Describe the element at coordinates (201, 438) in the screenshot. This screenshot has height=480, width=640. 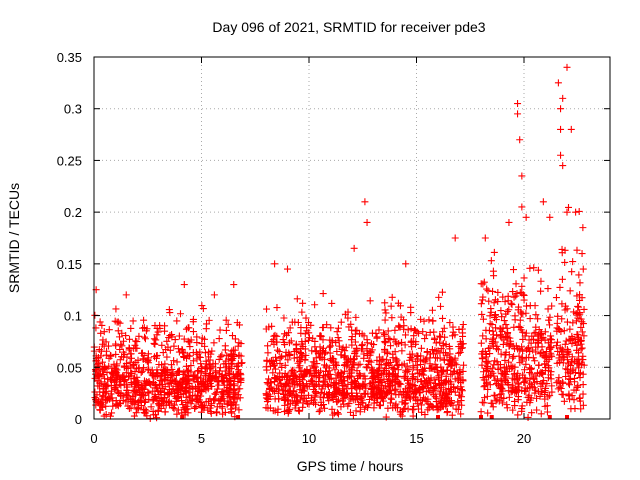
I see `x-tick-label: 5` at that location.